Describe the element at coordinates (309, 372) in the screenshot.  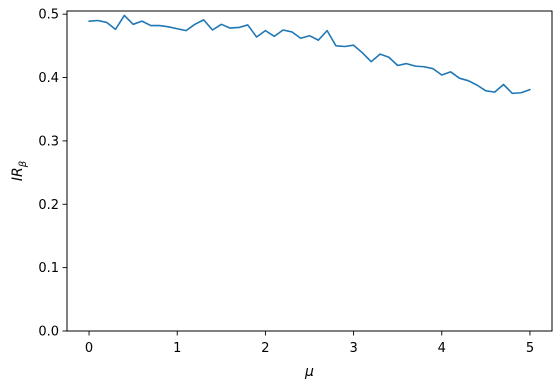
I see `x-axis-label: μ` at that location.